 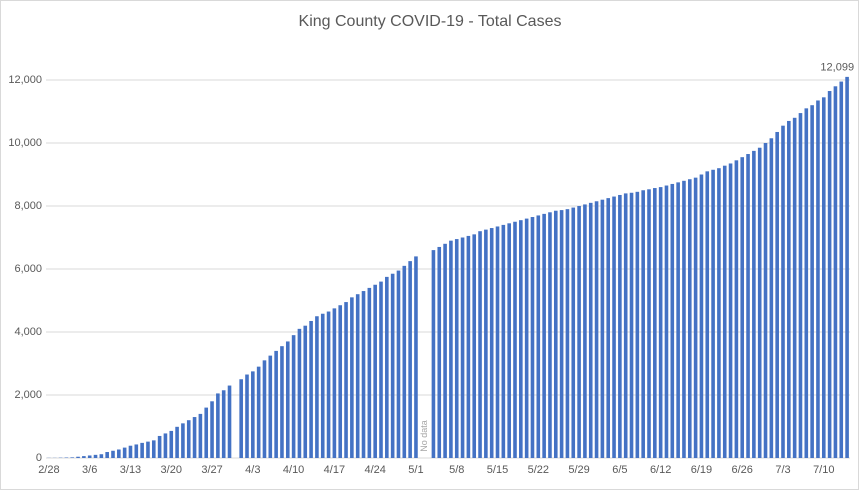 I want to click on x-tick-label: 5/8, so click(x=456, y=470).